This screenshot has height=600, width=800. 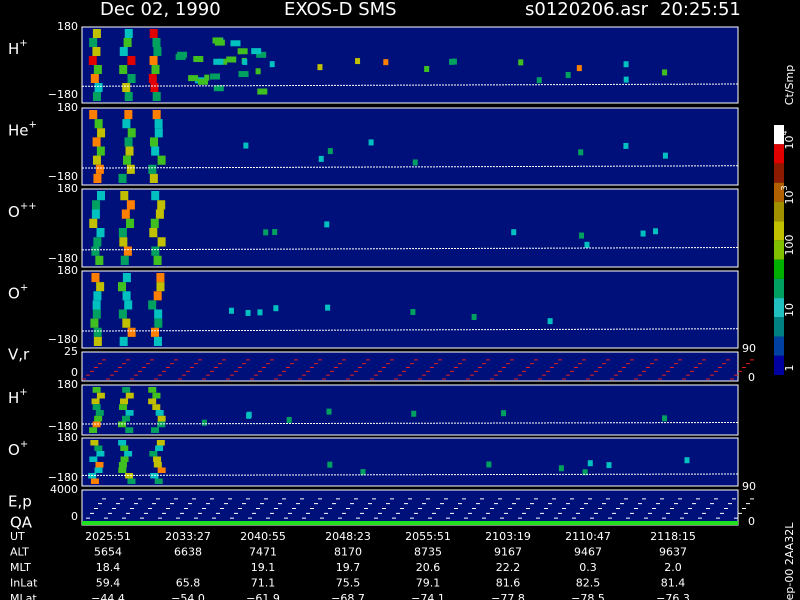 What do you see at coordinates (17, 536) in the screenshot?
I see `row-label: UT` at bounding box center [17, 536].